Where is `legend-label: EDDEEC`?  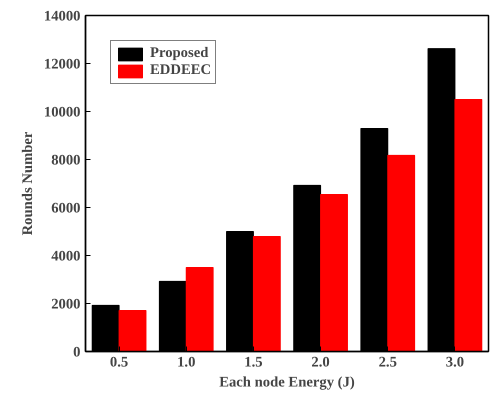 legend-label: EDDEEC is located at coordinates (181, 70).